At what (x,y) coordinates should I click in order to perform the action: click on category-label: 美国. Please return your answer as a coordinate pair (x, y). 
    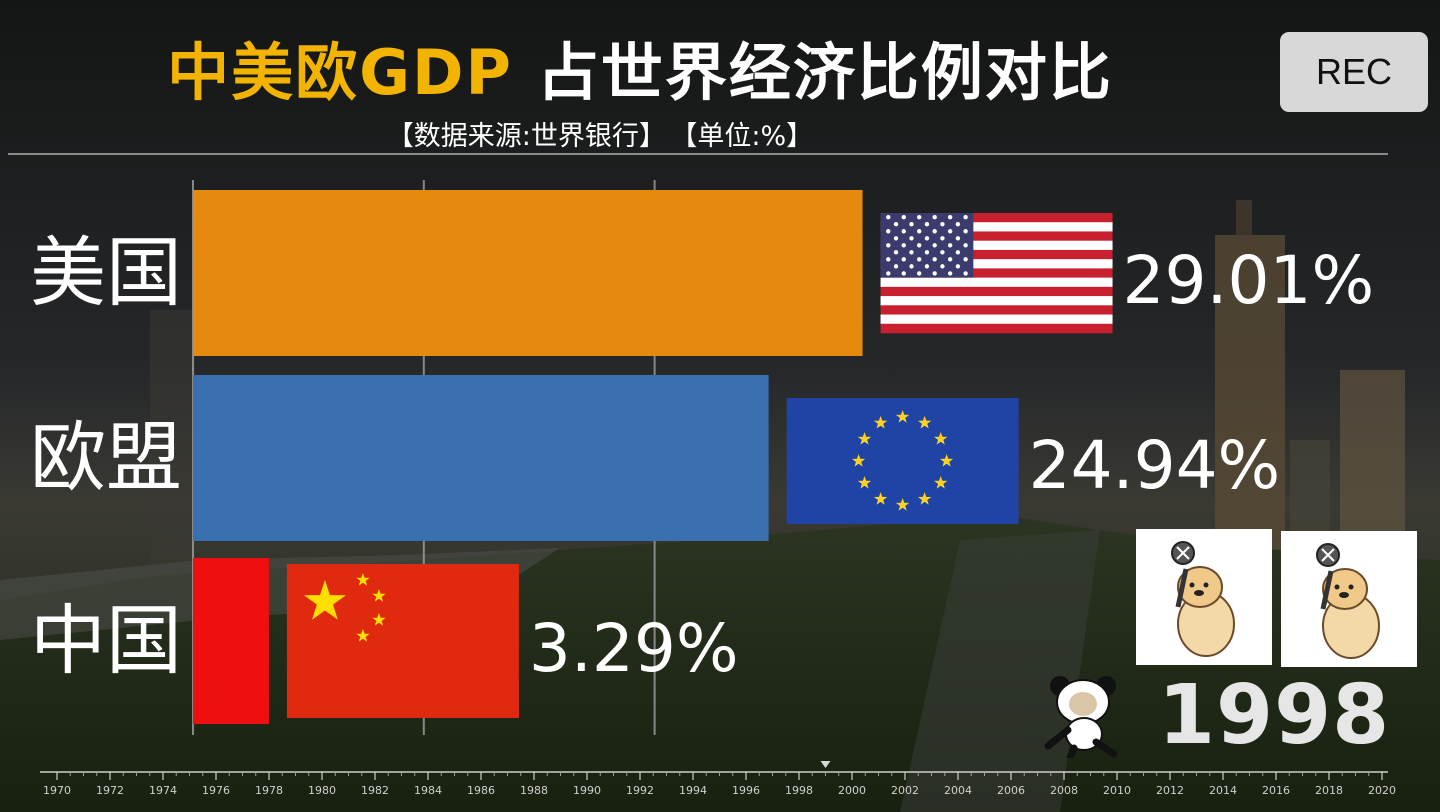
    Looking at the image, I should click on (106, 272).